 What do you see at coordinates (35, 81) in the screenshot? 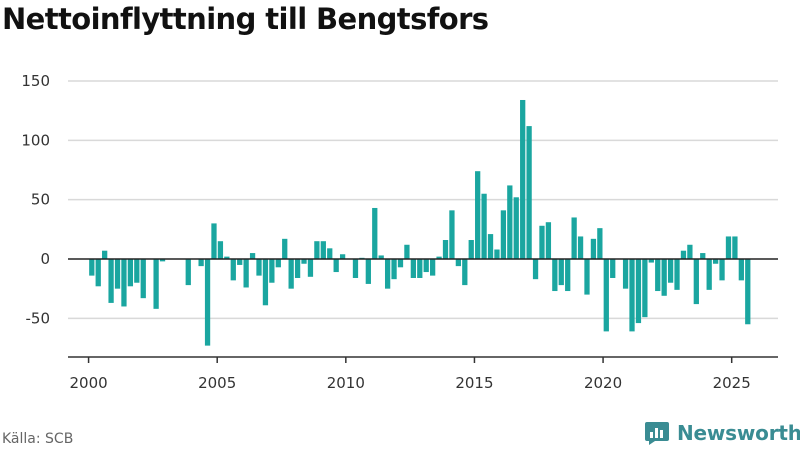
I see `y-tick-label: 150` at bounding box center [35, 81].